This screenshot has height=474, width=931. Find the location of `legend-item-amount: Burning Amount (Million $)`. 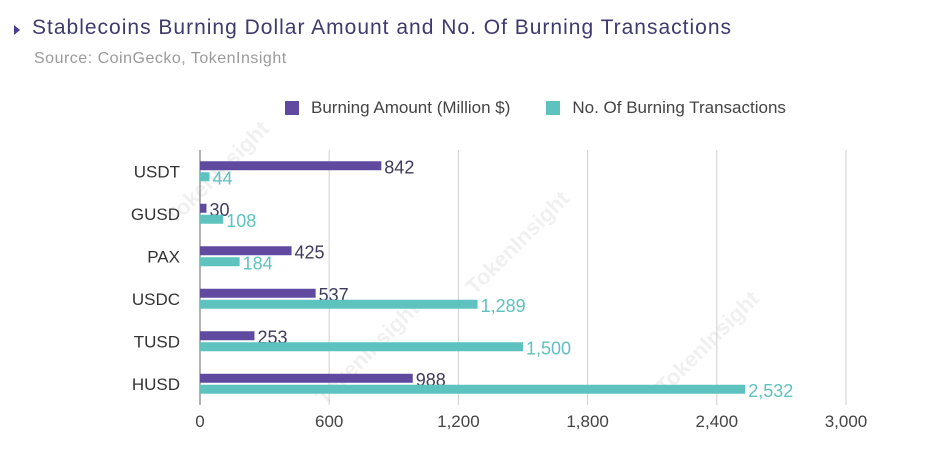

legend-item-amount: Burning Amount (Million $) is located at coordinates (397, 108).